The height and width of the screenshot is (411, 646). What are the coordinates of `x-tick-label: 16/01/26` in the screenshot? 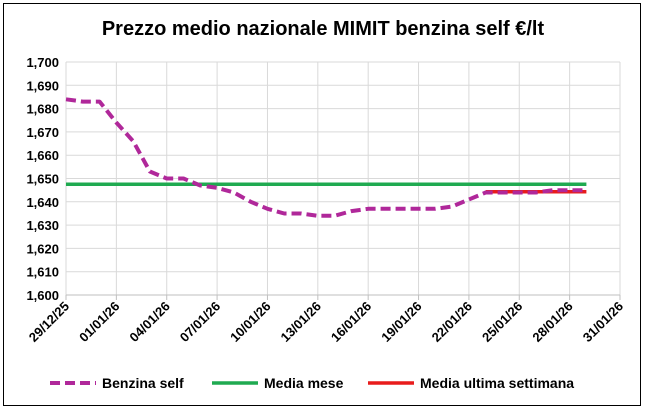 It's located at (351, 322).